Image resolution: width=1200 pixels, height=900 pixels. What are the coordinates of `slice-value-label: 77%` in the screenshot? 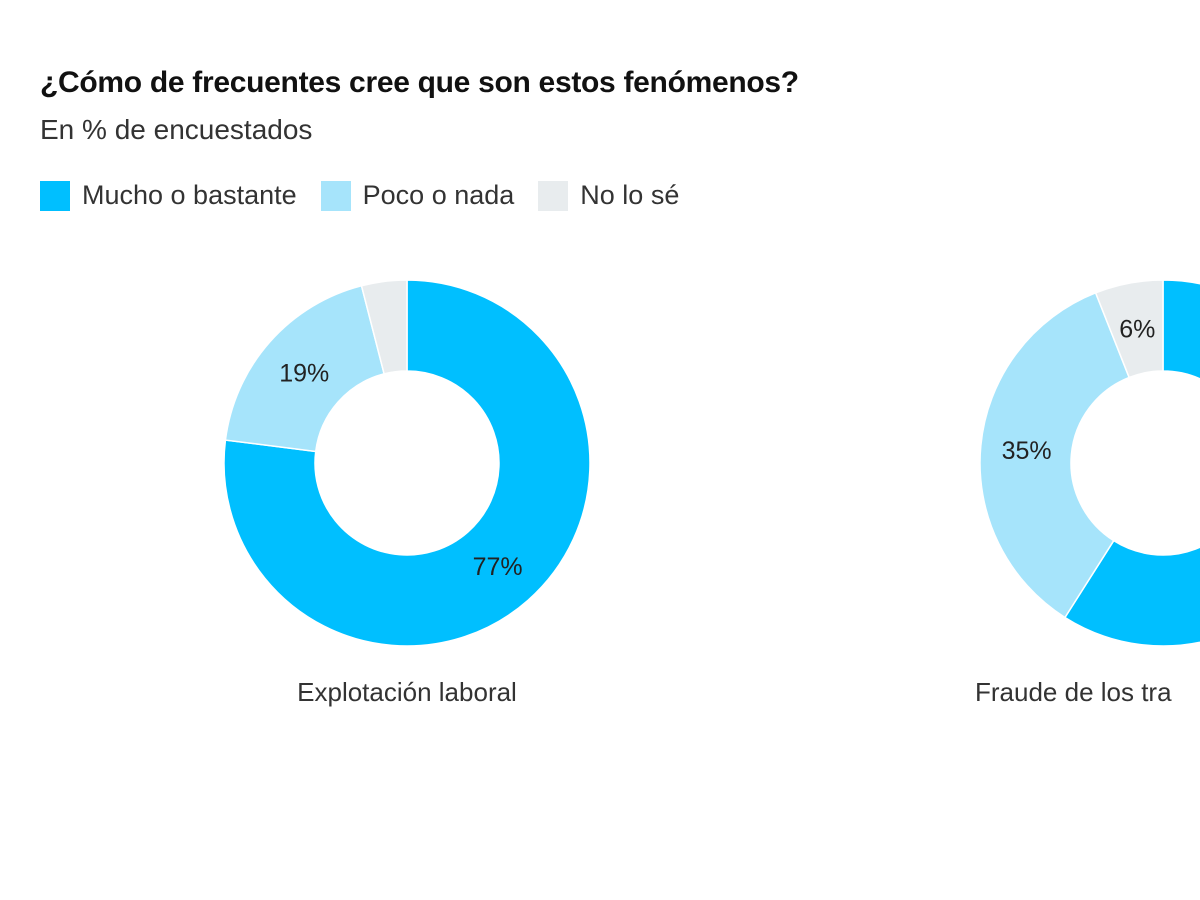 It's located at (498, 567).